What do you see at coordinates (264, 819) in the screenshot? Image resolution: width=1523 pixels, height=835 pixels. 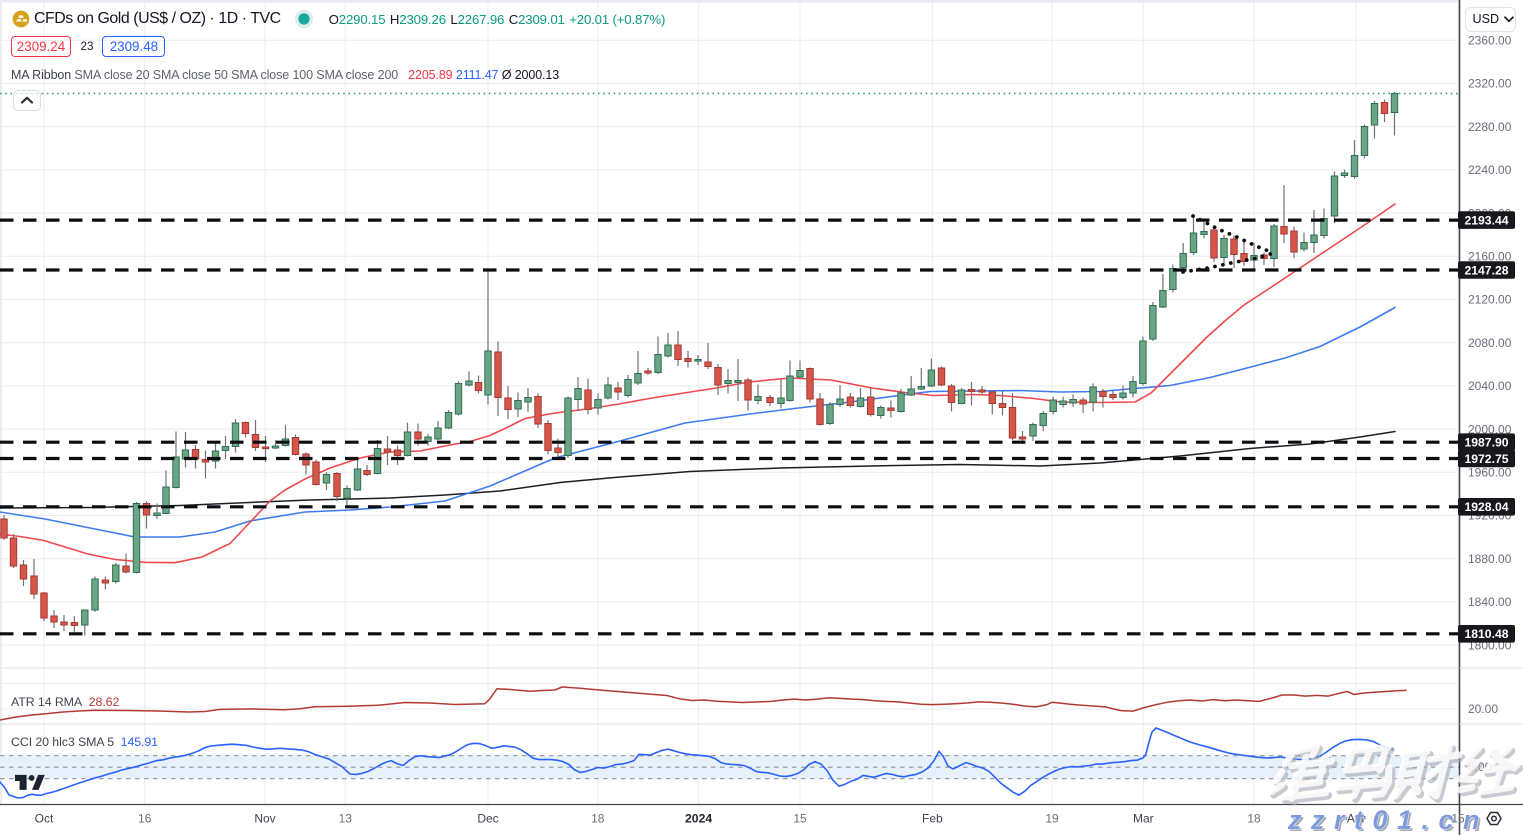 I see `svg-text: Nov` at bounding box center [264, 819].